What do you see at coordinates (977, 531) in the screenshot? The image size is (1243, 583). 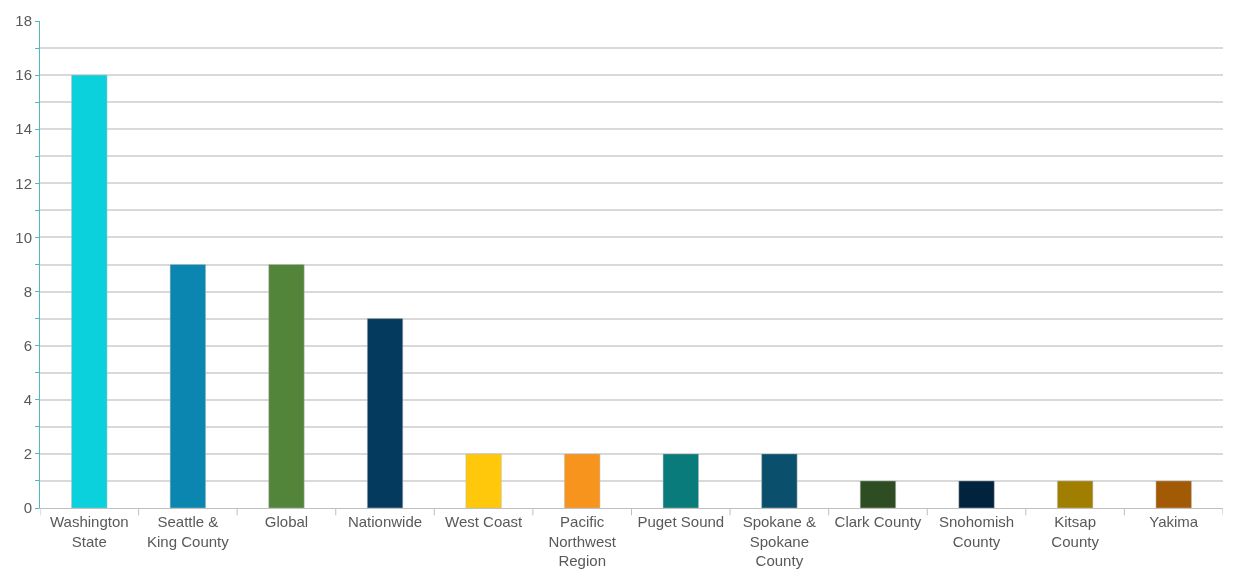 I see `x-tick-label: Snohomish County` at bounding box center [977, 531].